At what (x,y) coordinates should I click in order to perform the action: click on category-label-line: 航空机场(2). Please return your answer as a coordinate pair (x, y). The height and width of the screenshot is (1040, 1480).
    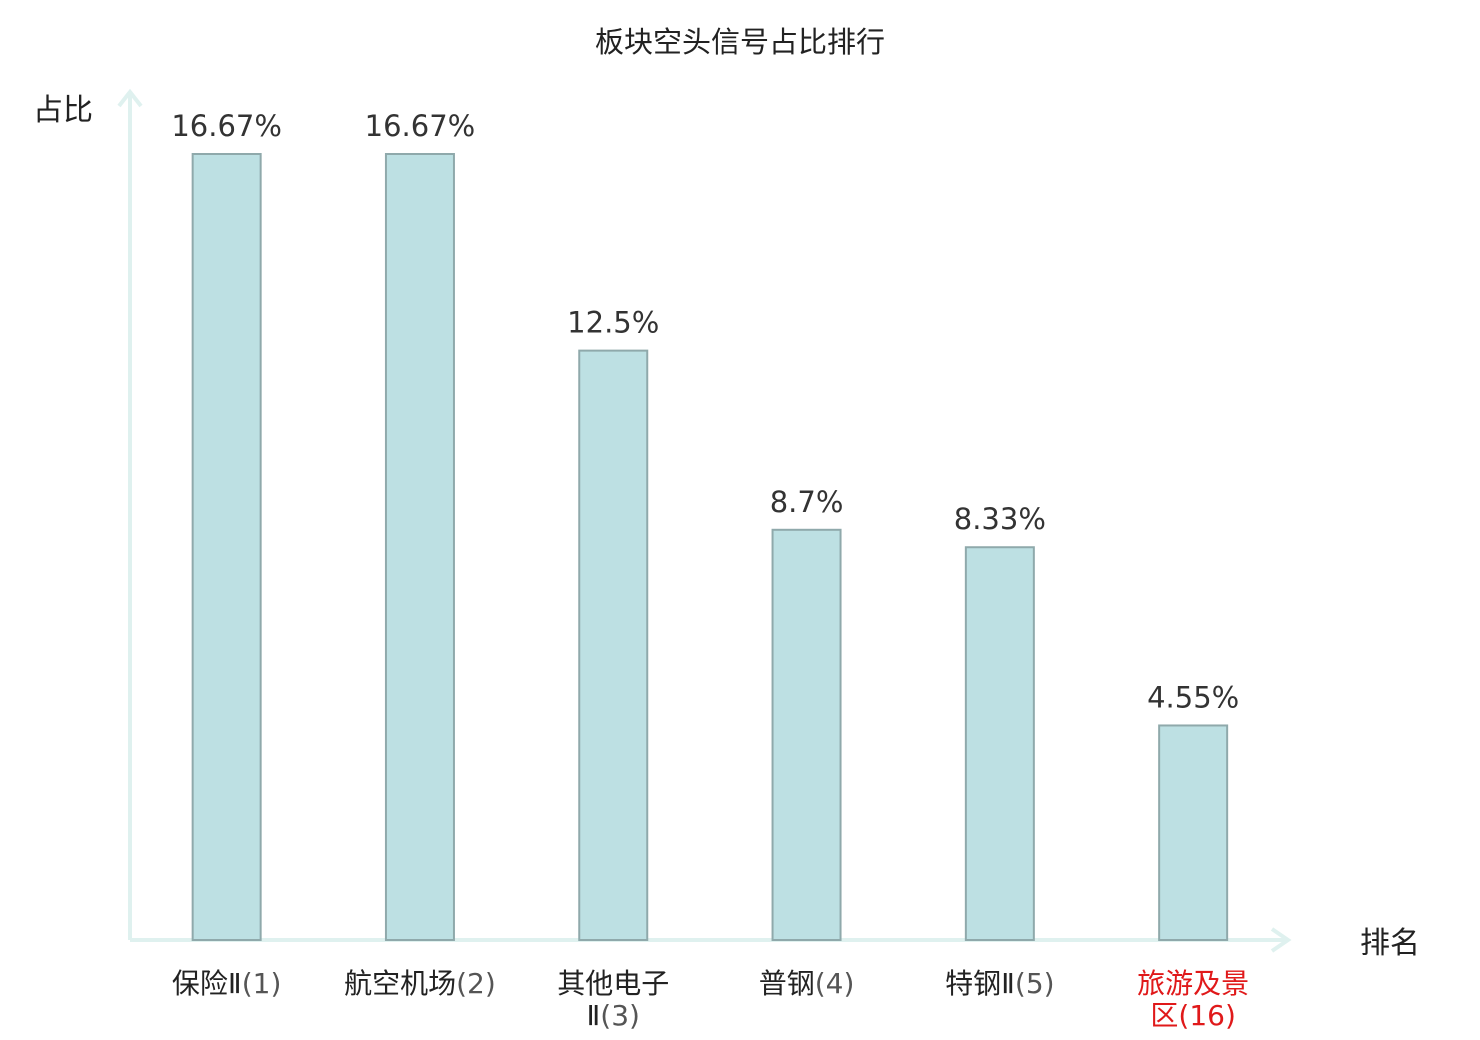
    Looking at the image, I should click on (420, 983).